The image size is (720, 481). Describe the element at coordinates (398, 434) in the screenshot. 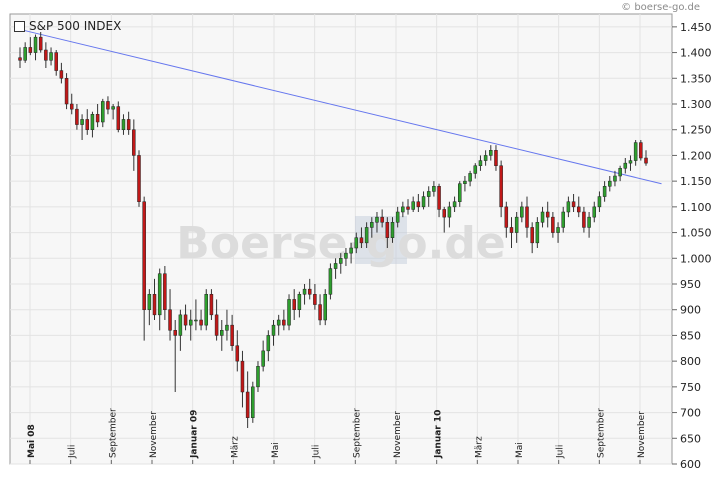

I see `x-tick-label: November` at that location.